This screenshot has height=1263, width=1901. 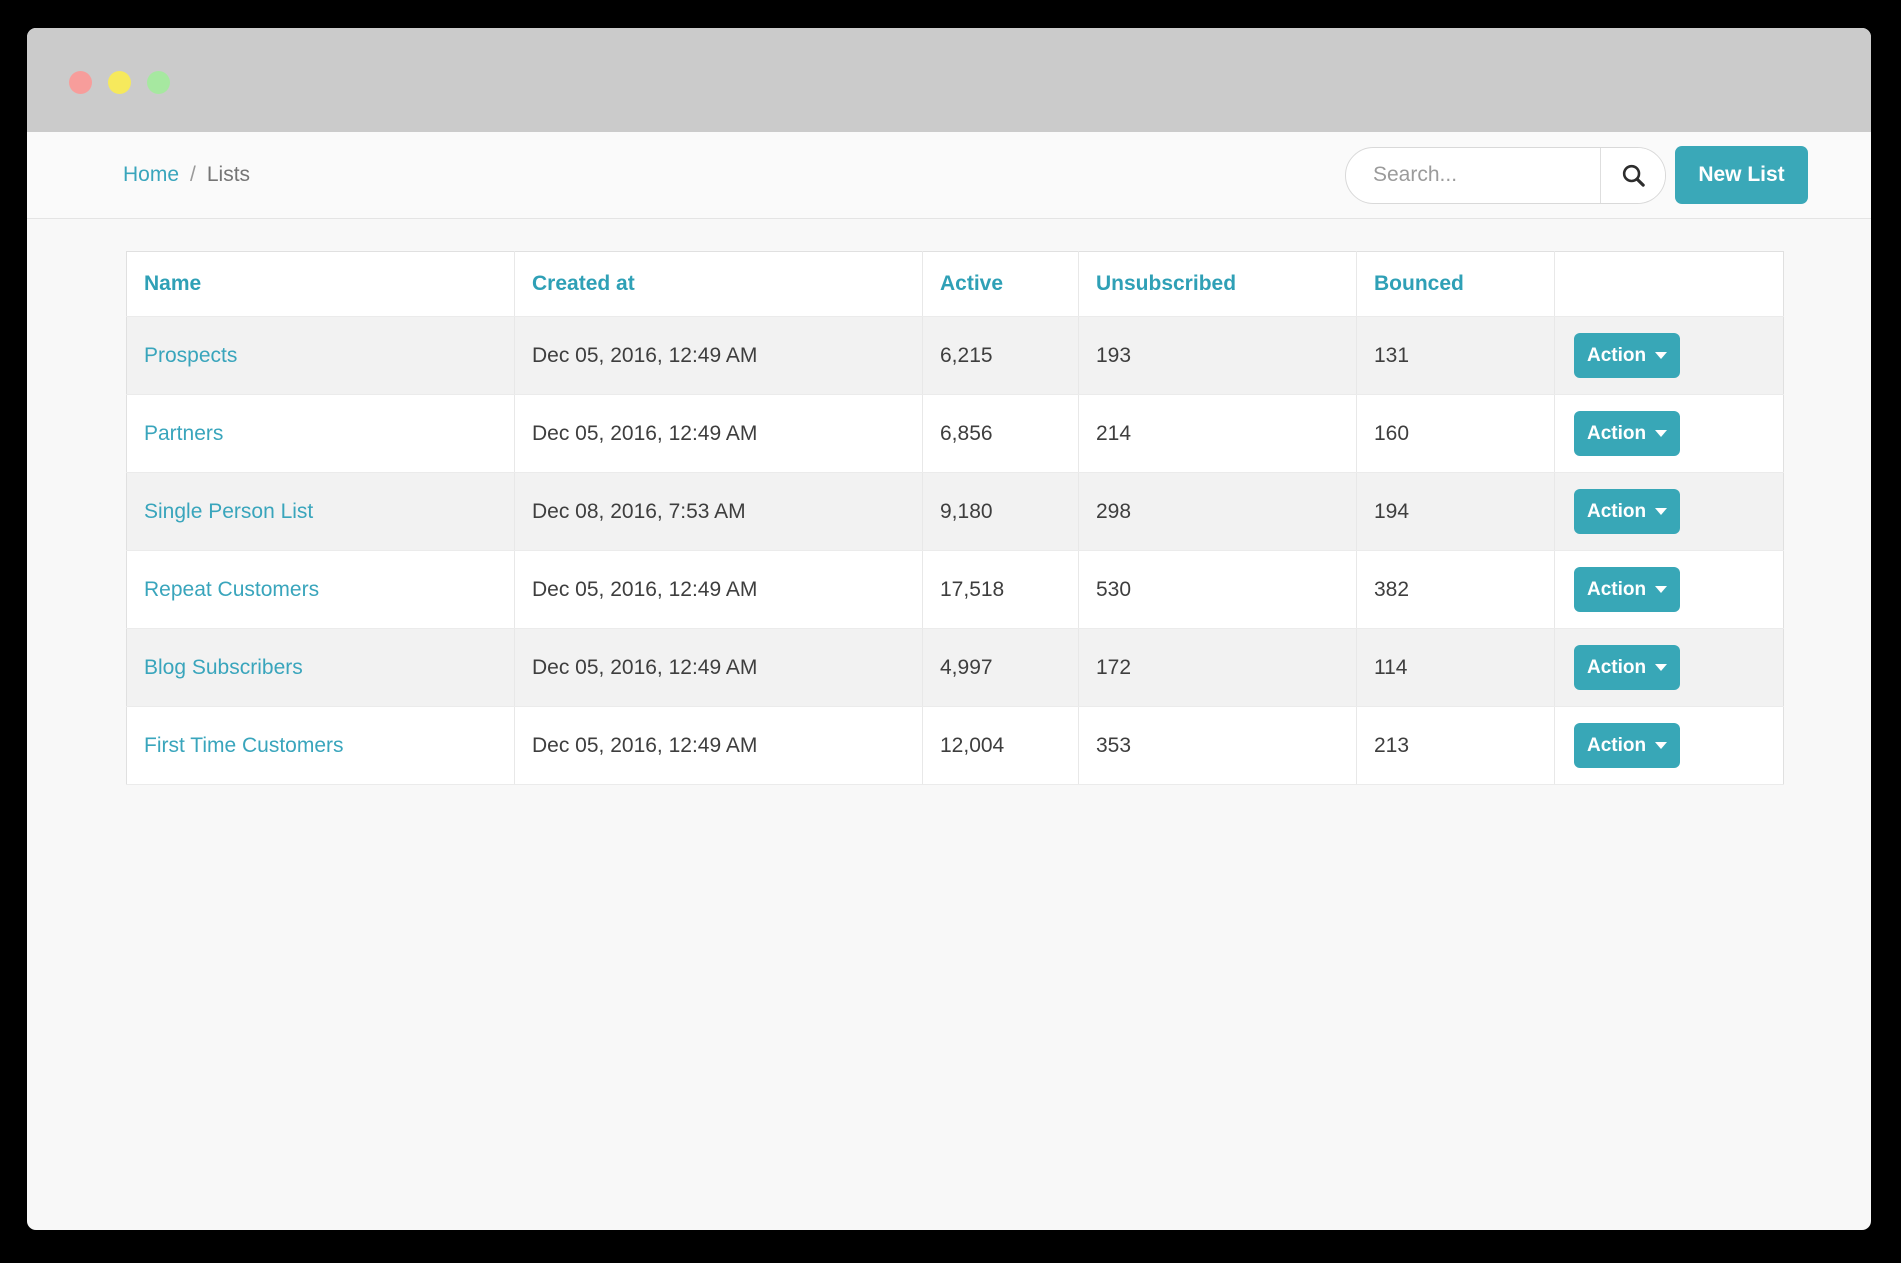 I want to click on name-cell: First Time Customers, so click(x=320, y=745).